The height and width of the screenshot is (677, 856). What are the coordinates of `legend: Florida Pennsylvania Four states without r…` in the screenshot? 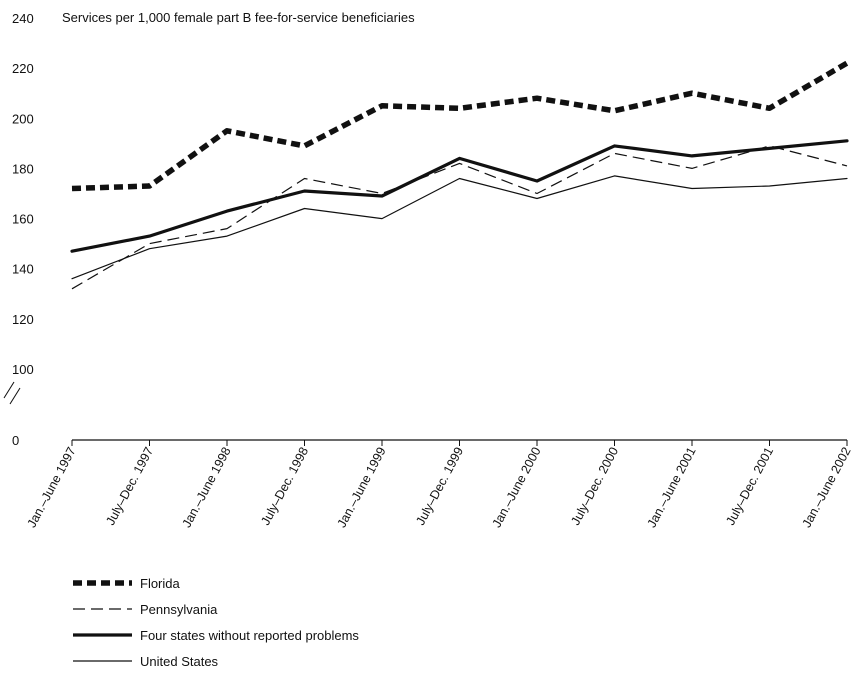 It's located at (216, 622).